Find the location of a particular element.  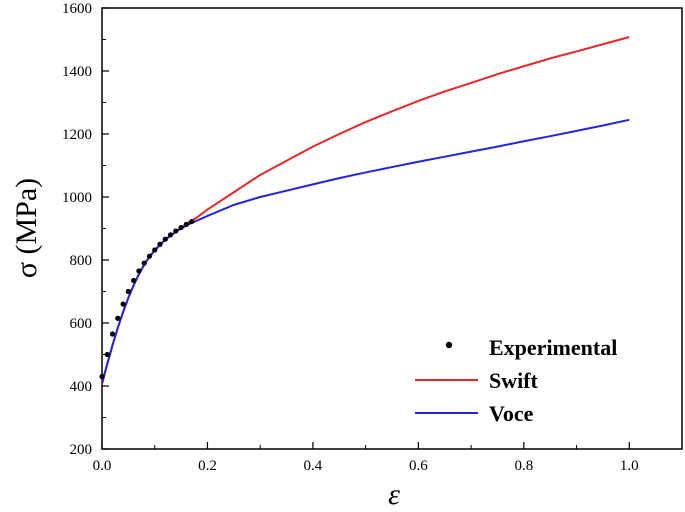

legend-label-swift: Swift is located at coordinates (514, 380).